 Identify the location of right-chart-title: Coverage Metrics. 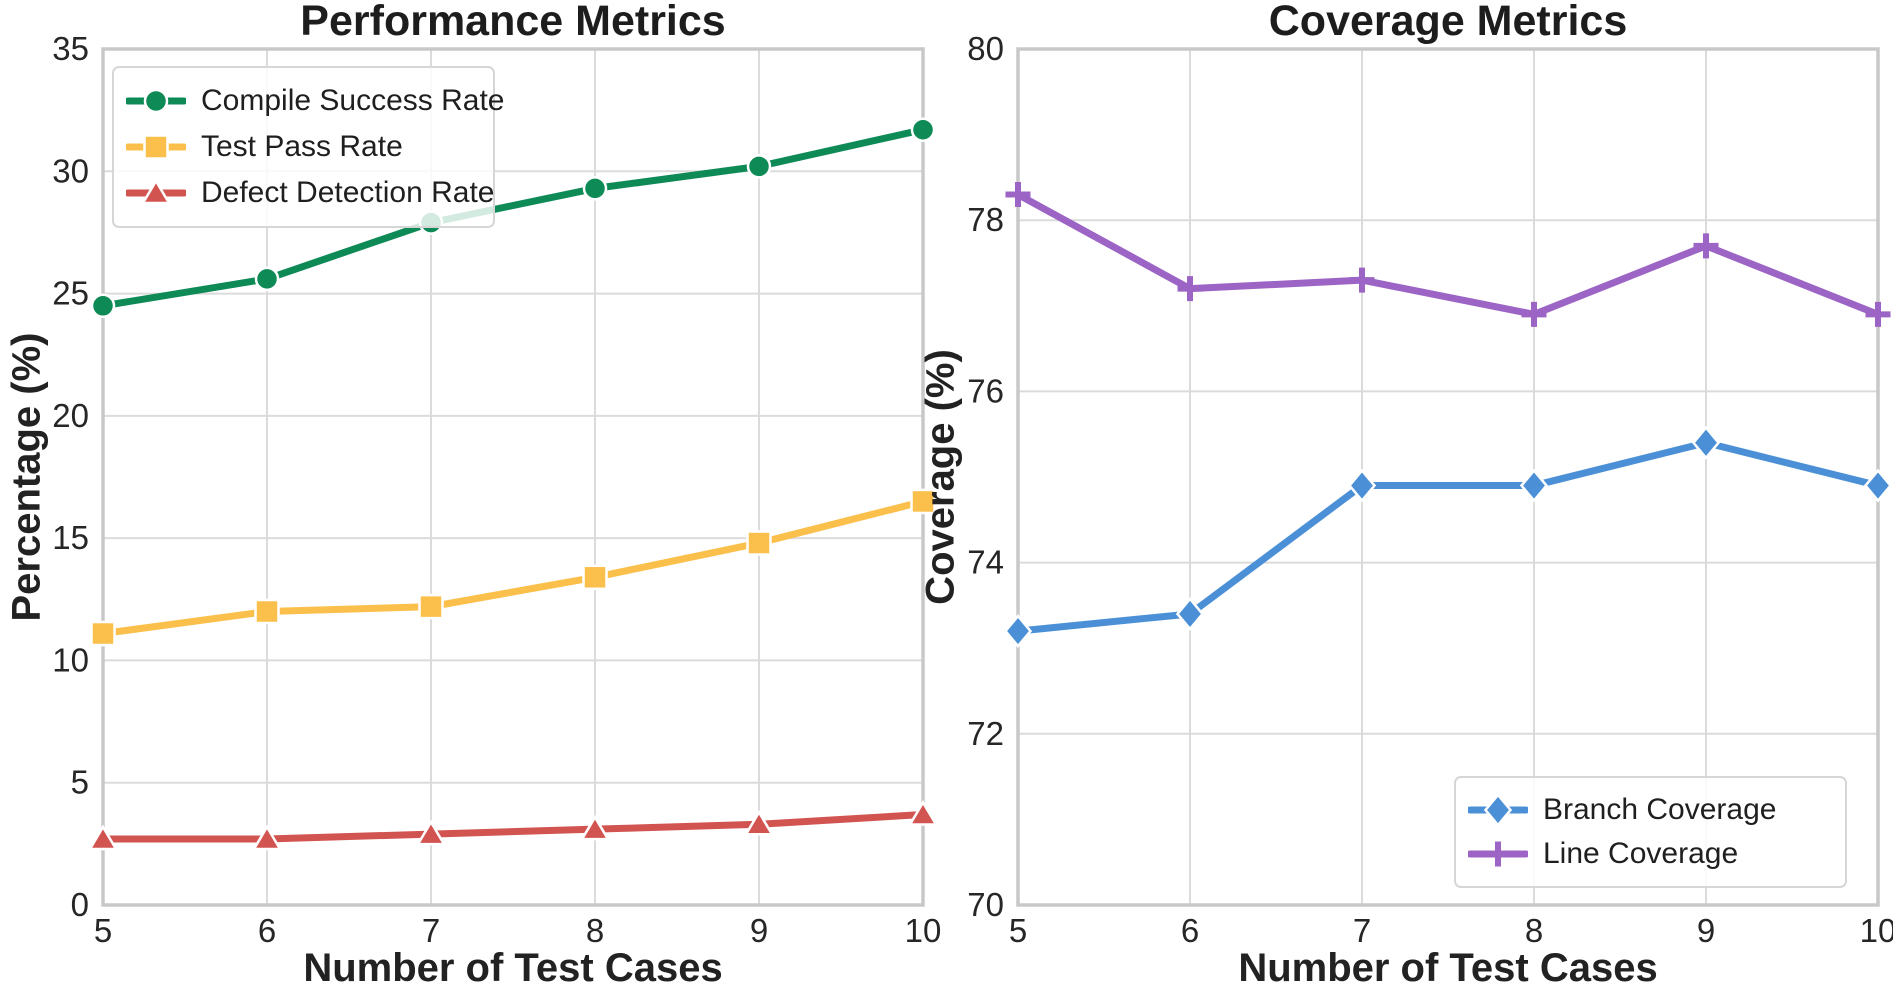
(1448, 22).